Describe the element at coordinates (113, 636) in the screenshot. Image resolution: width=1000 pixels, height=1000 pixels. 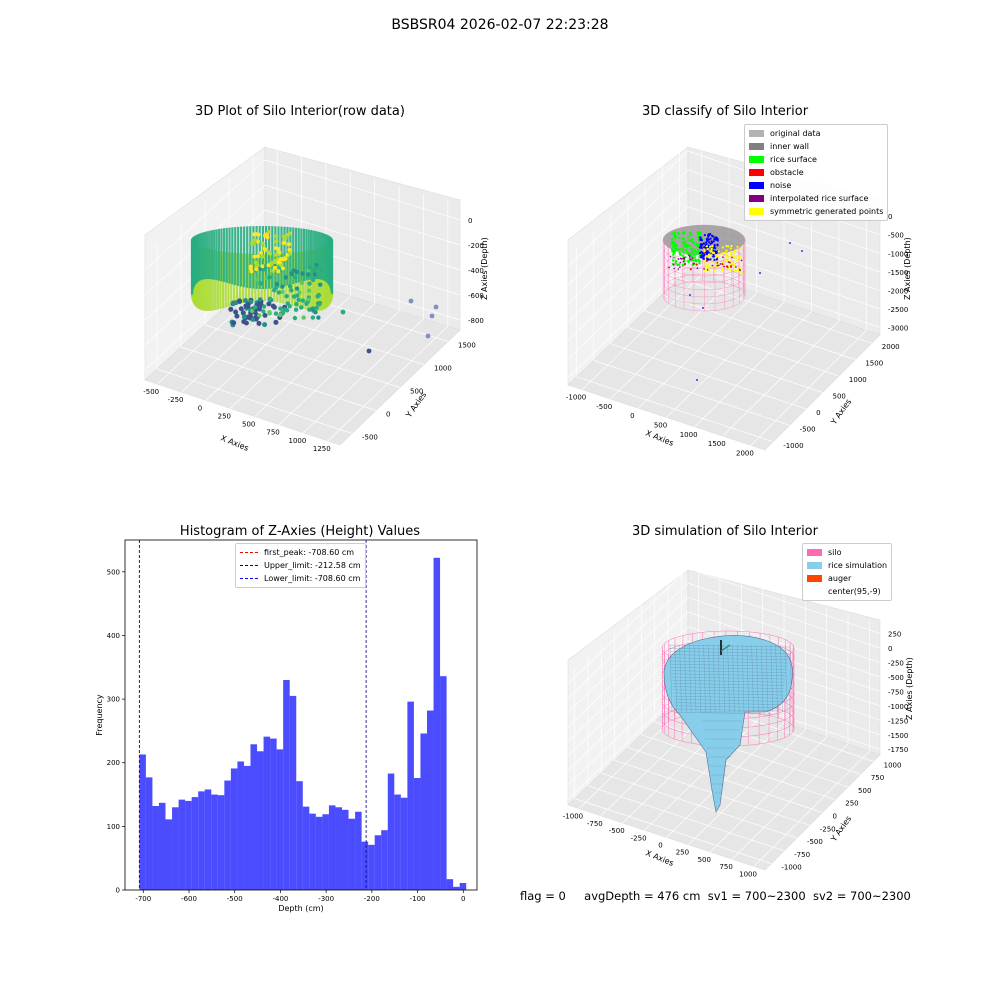
I see `panel3-ytick: 400` at that location.